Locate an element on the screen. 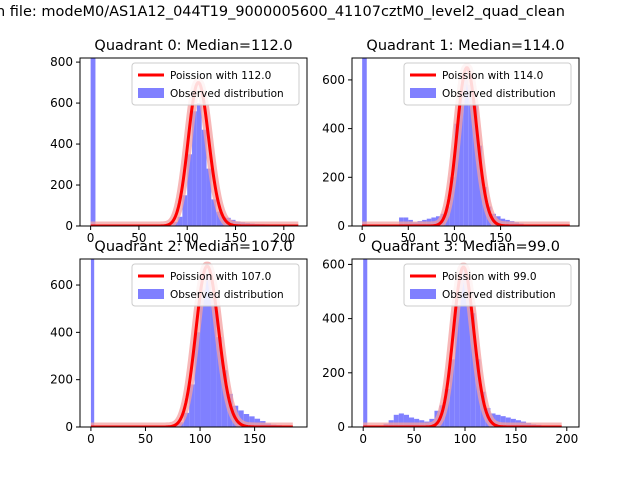  legend-label: Poission with 114.0 is located at coordinates (492, 76).